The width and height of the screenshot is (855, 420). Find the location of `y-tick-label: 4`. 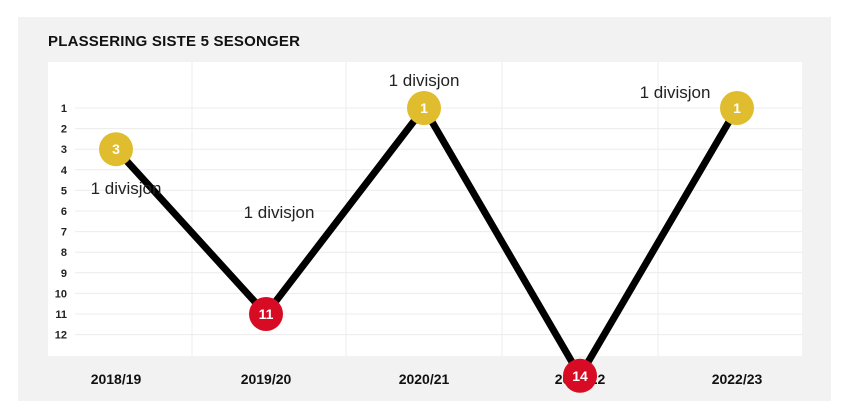

y-tick-label: 4 is located at coordinates (64, 171).